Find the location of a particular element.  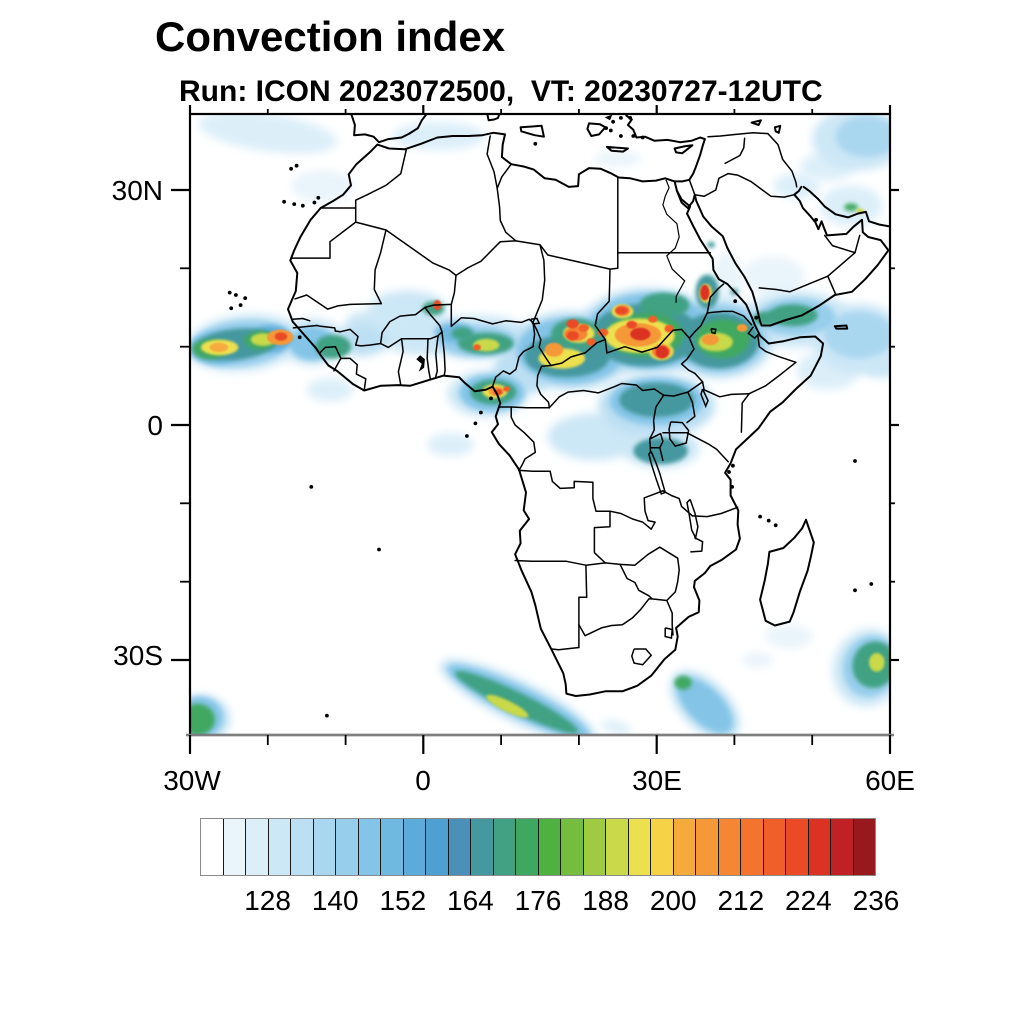

figure-title: Convection index is located at coordinates (330, 36).